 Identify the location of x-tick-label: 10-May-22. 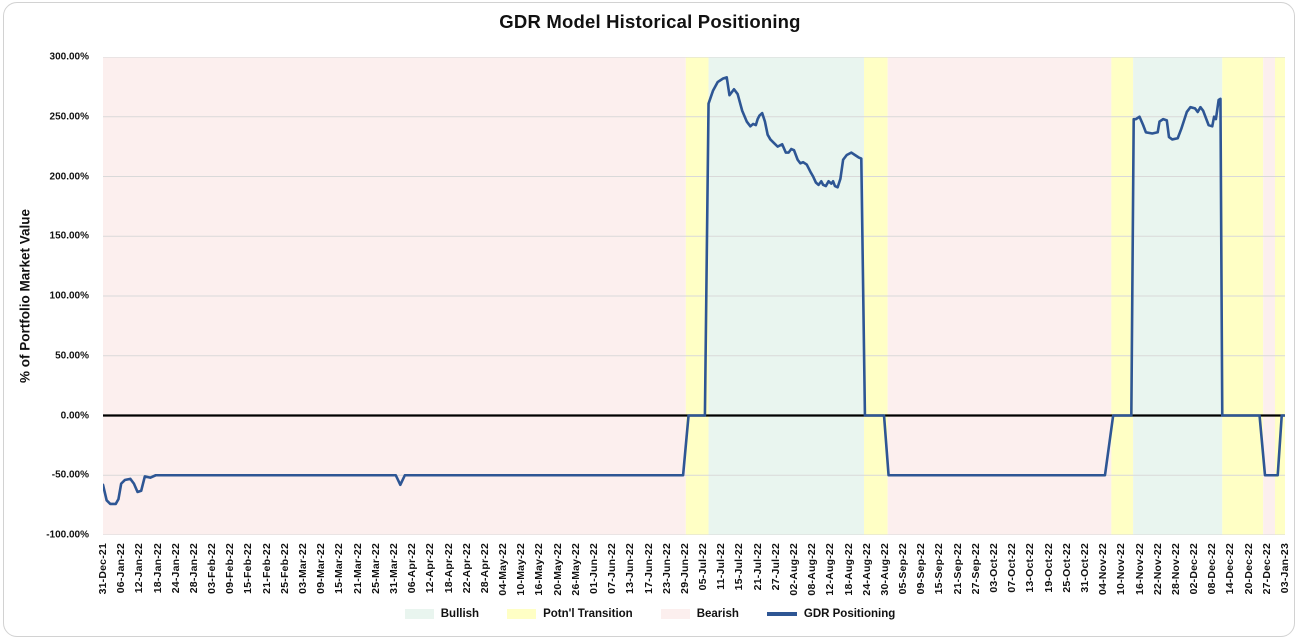
(521, 569).